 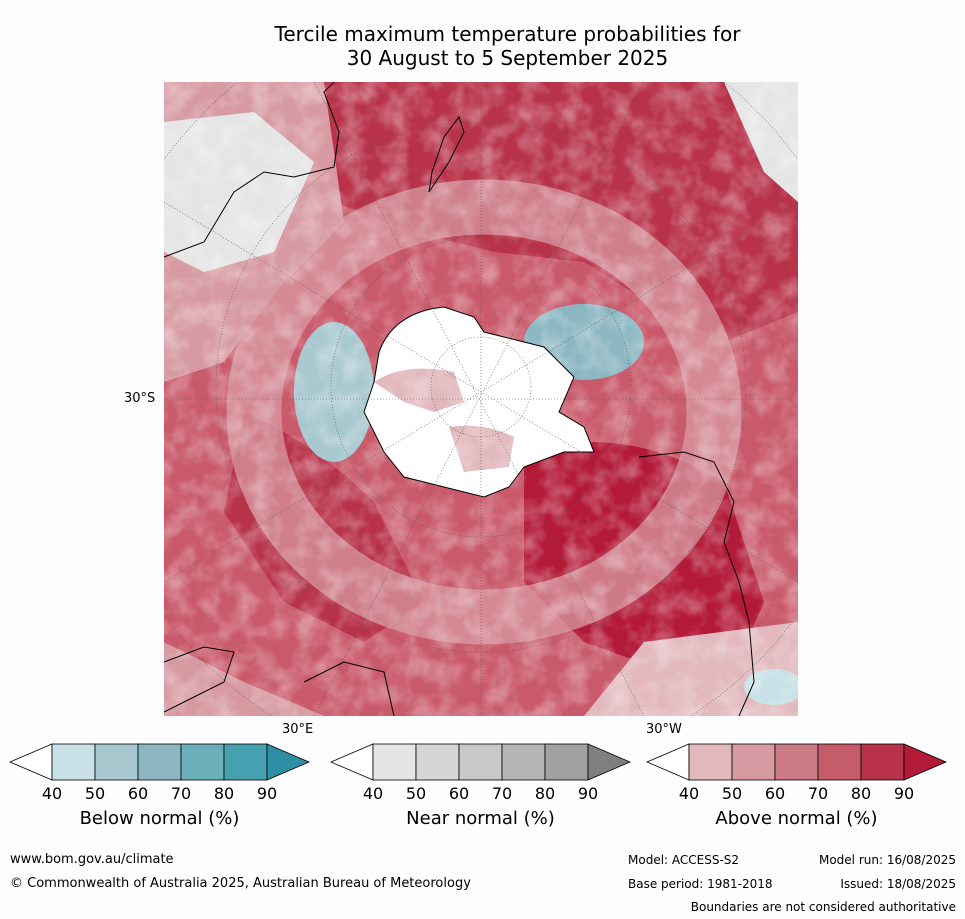 What do you see at coordinates (181, 793) in the screenshot?
I see `below-normal-tick-label: 70` at bounding box center [181, 793].